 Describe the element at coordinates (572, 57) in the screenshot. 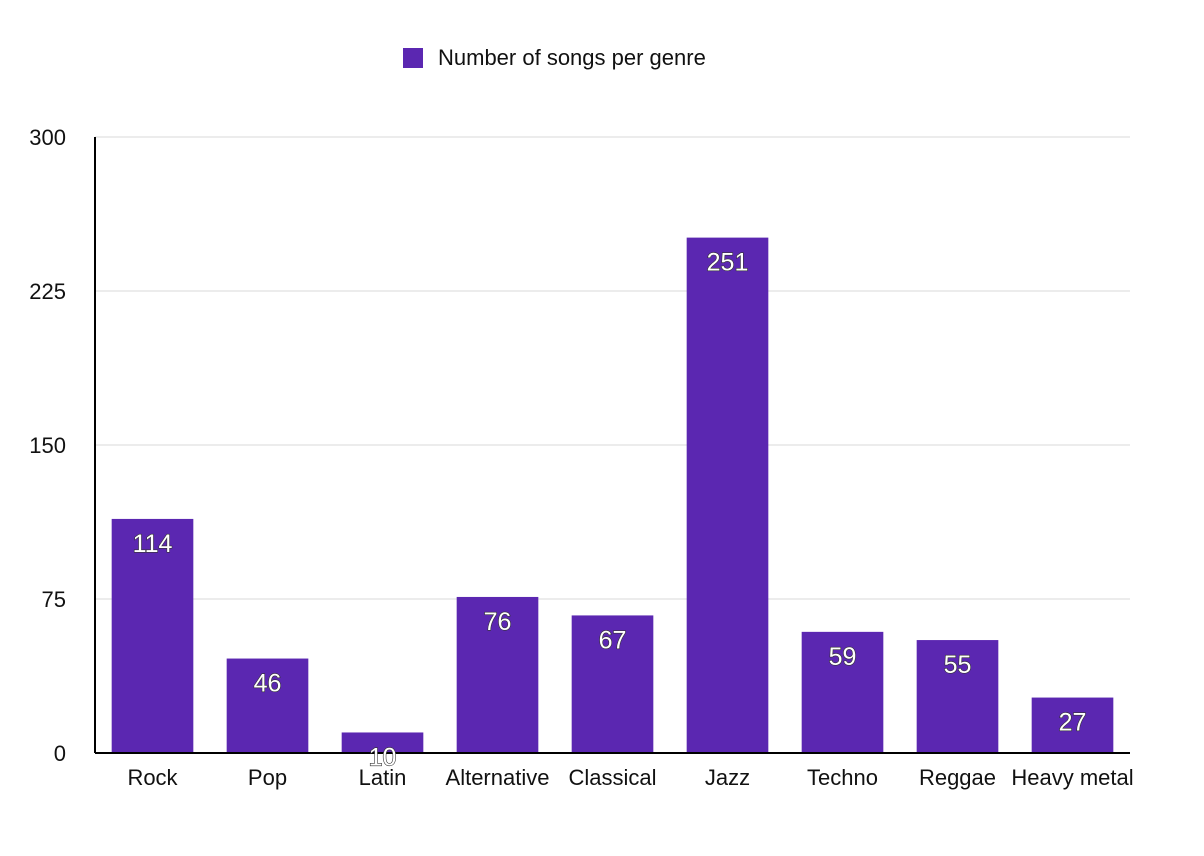

I see `legend-label: Number of songs per genre` at that location.